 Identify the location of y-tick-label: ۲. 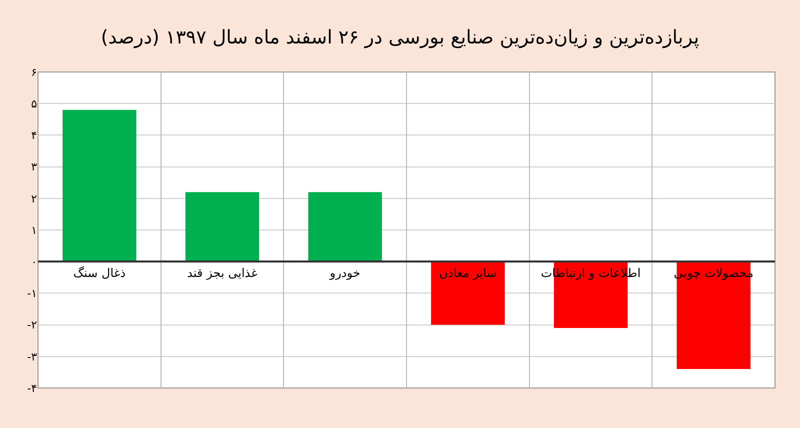
(34, 199).